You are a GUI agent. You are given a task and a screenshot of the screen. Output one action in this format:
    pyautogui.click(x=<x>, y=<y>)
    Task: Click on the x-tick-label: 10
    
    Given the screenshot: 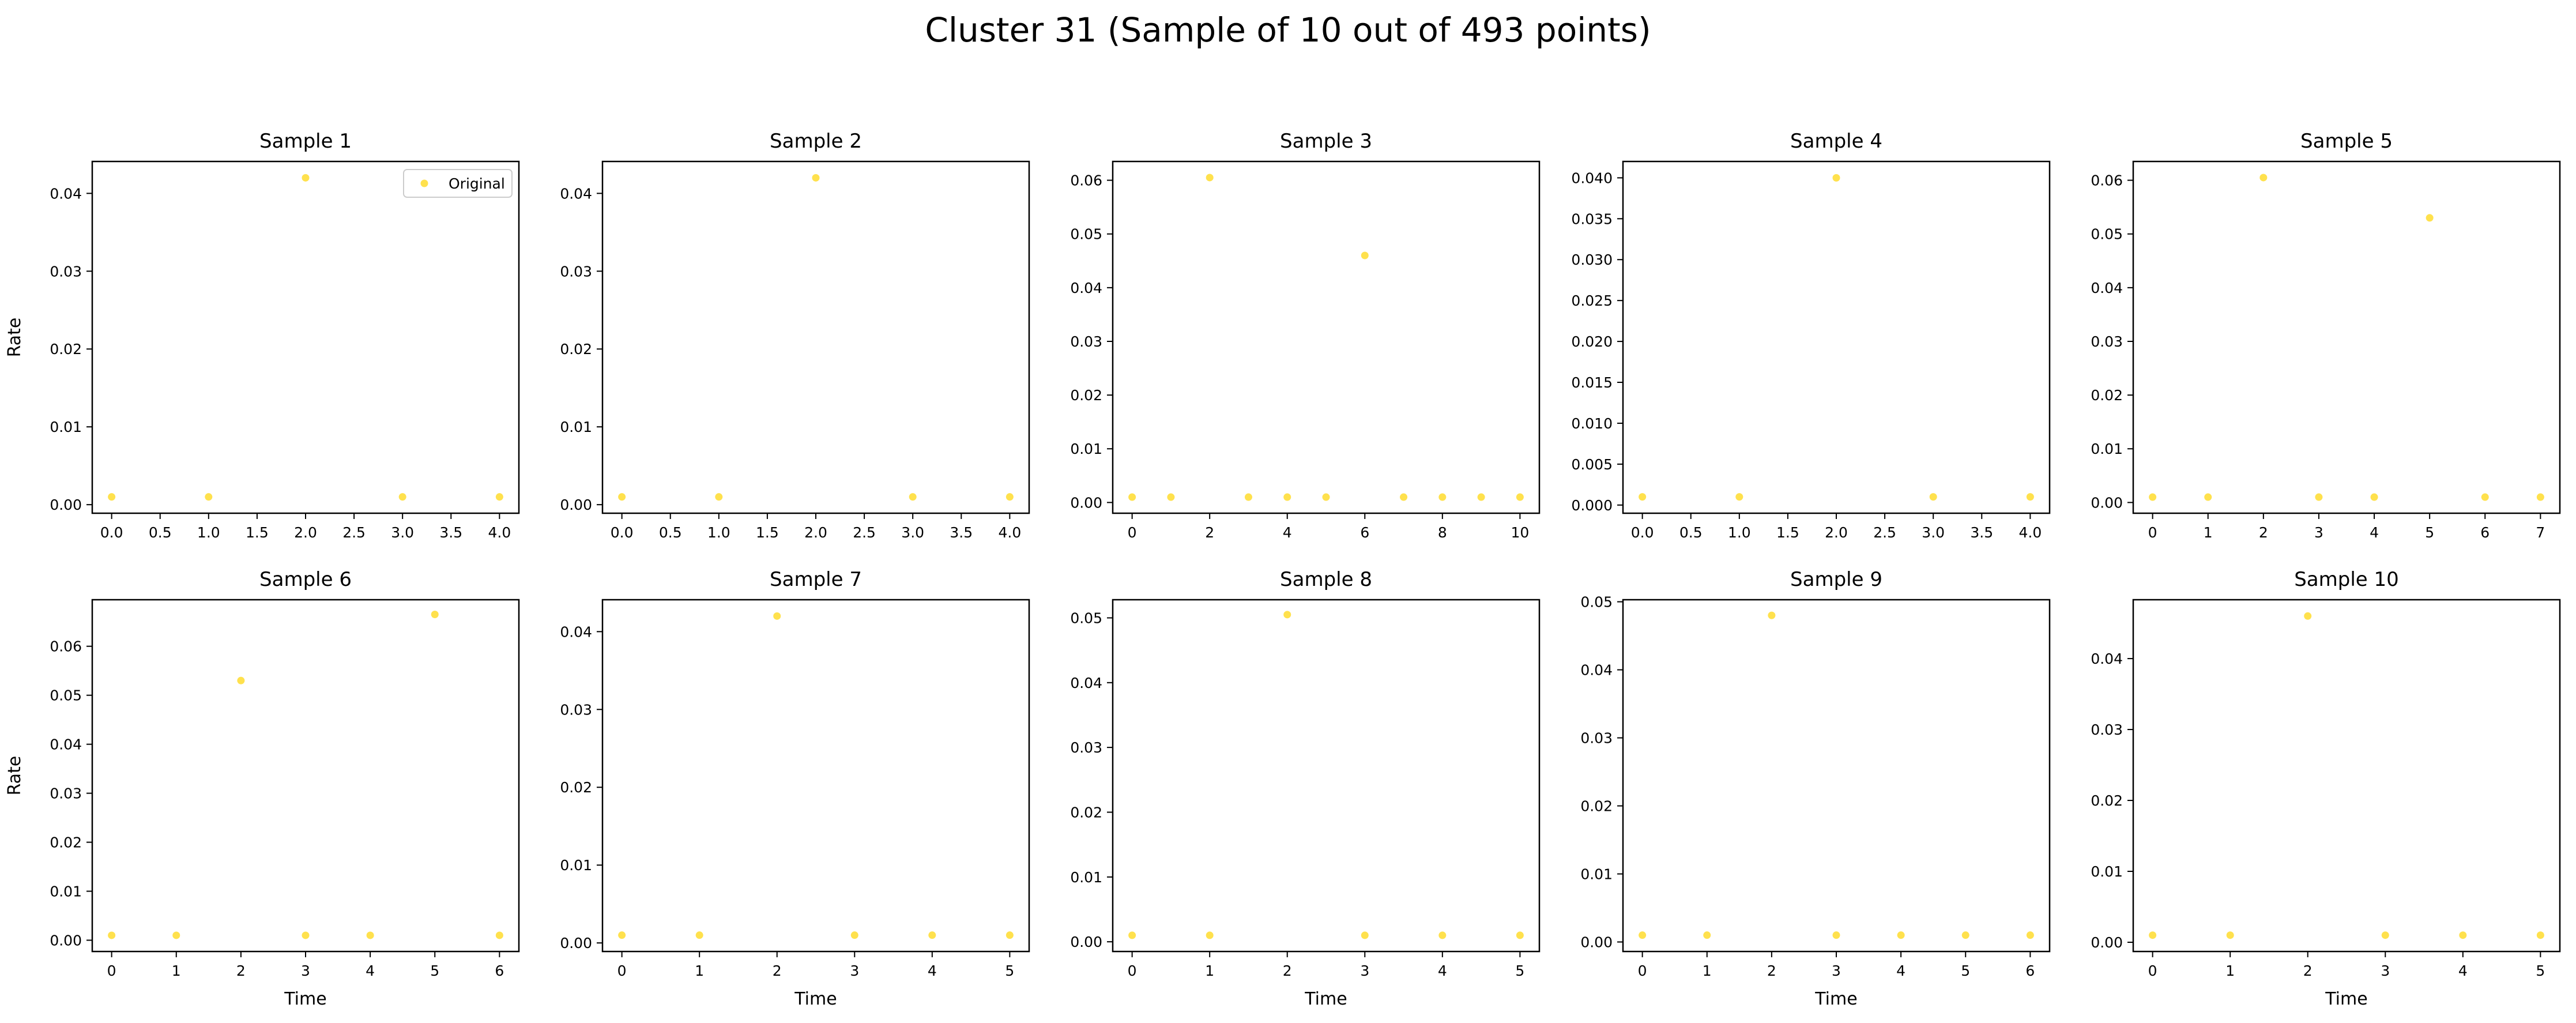 What is the action you would take?
    pyautogui.click(x=1520, y=532)
    